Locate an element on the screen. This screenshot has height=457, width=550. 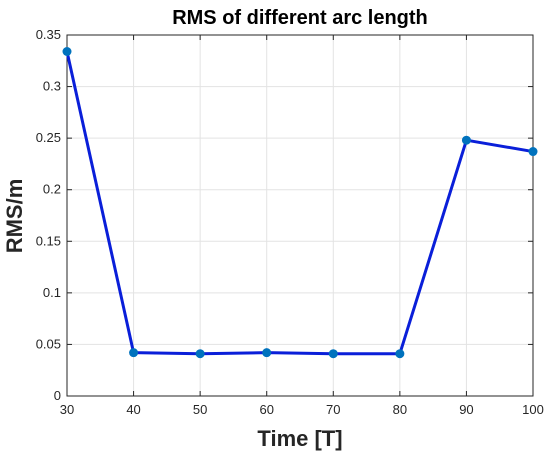
x-tick-label: 60 is located at coordinates (266, 409).